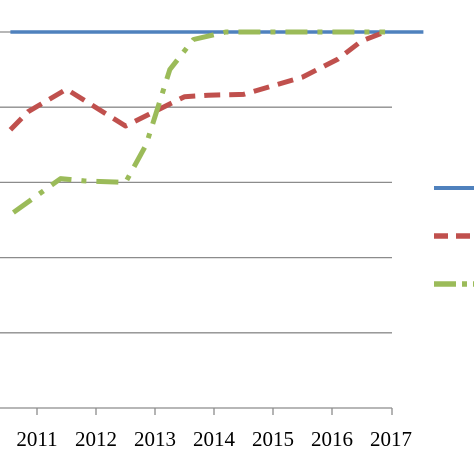 This screenshot has width=474, height=474. Describe the element at coordinates (196, 411) in the screenshot. I see `x-axis` at that location.